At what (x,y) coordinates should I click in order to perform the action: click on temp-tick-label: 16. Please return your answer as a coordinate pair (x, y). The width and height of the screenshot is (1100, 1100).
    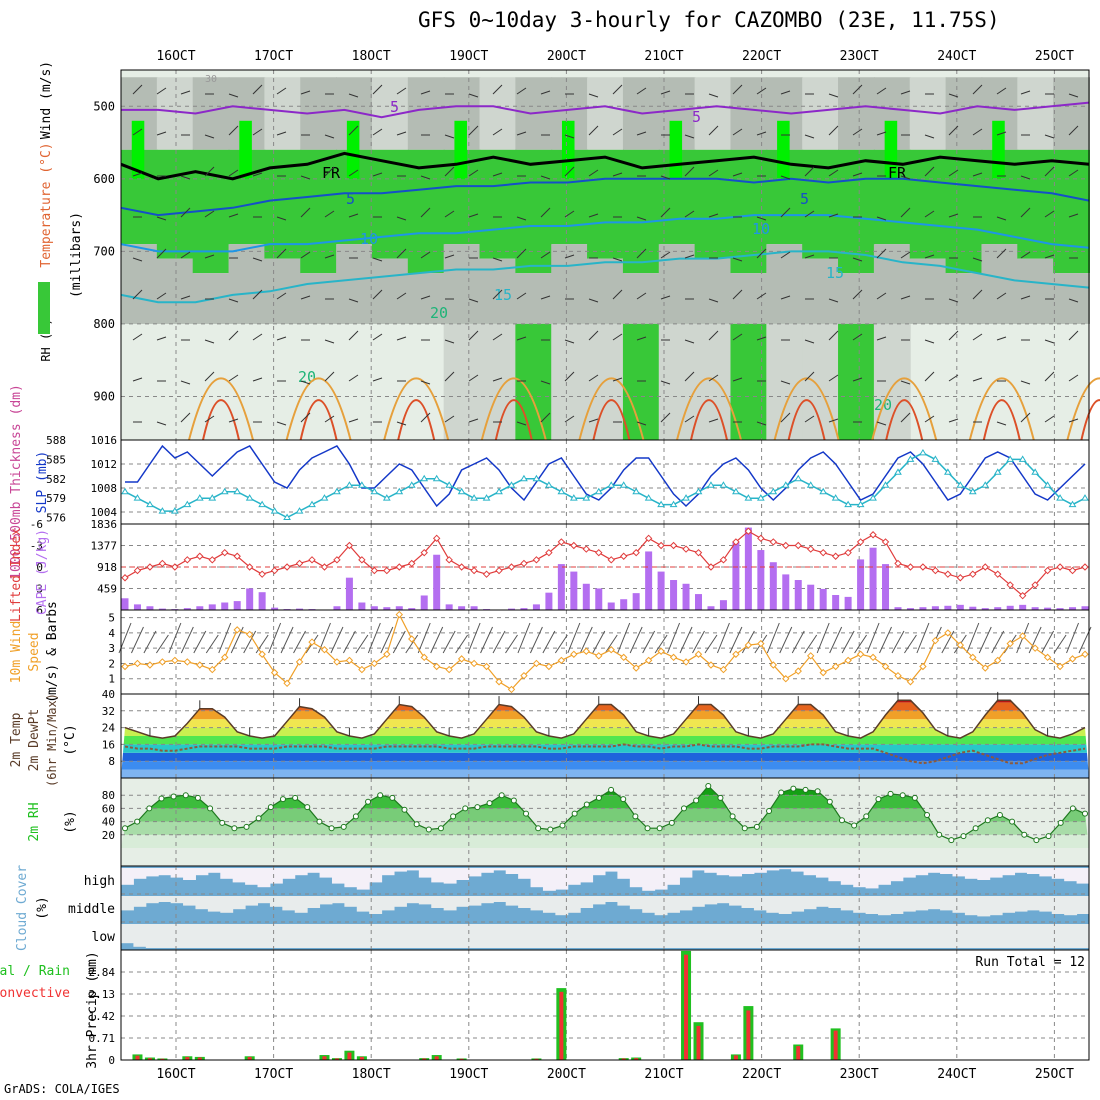
    Looking at the image, I should click on (108, 744).